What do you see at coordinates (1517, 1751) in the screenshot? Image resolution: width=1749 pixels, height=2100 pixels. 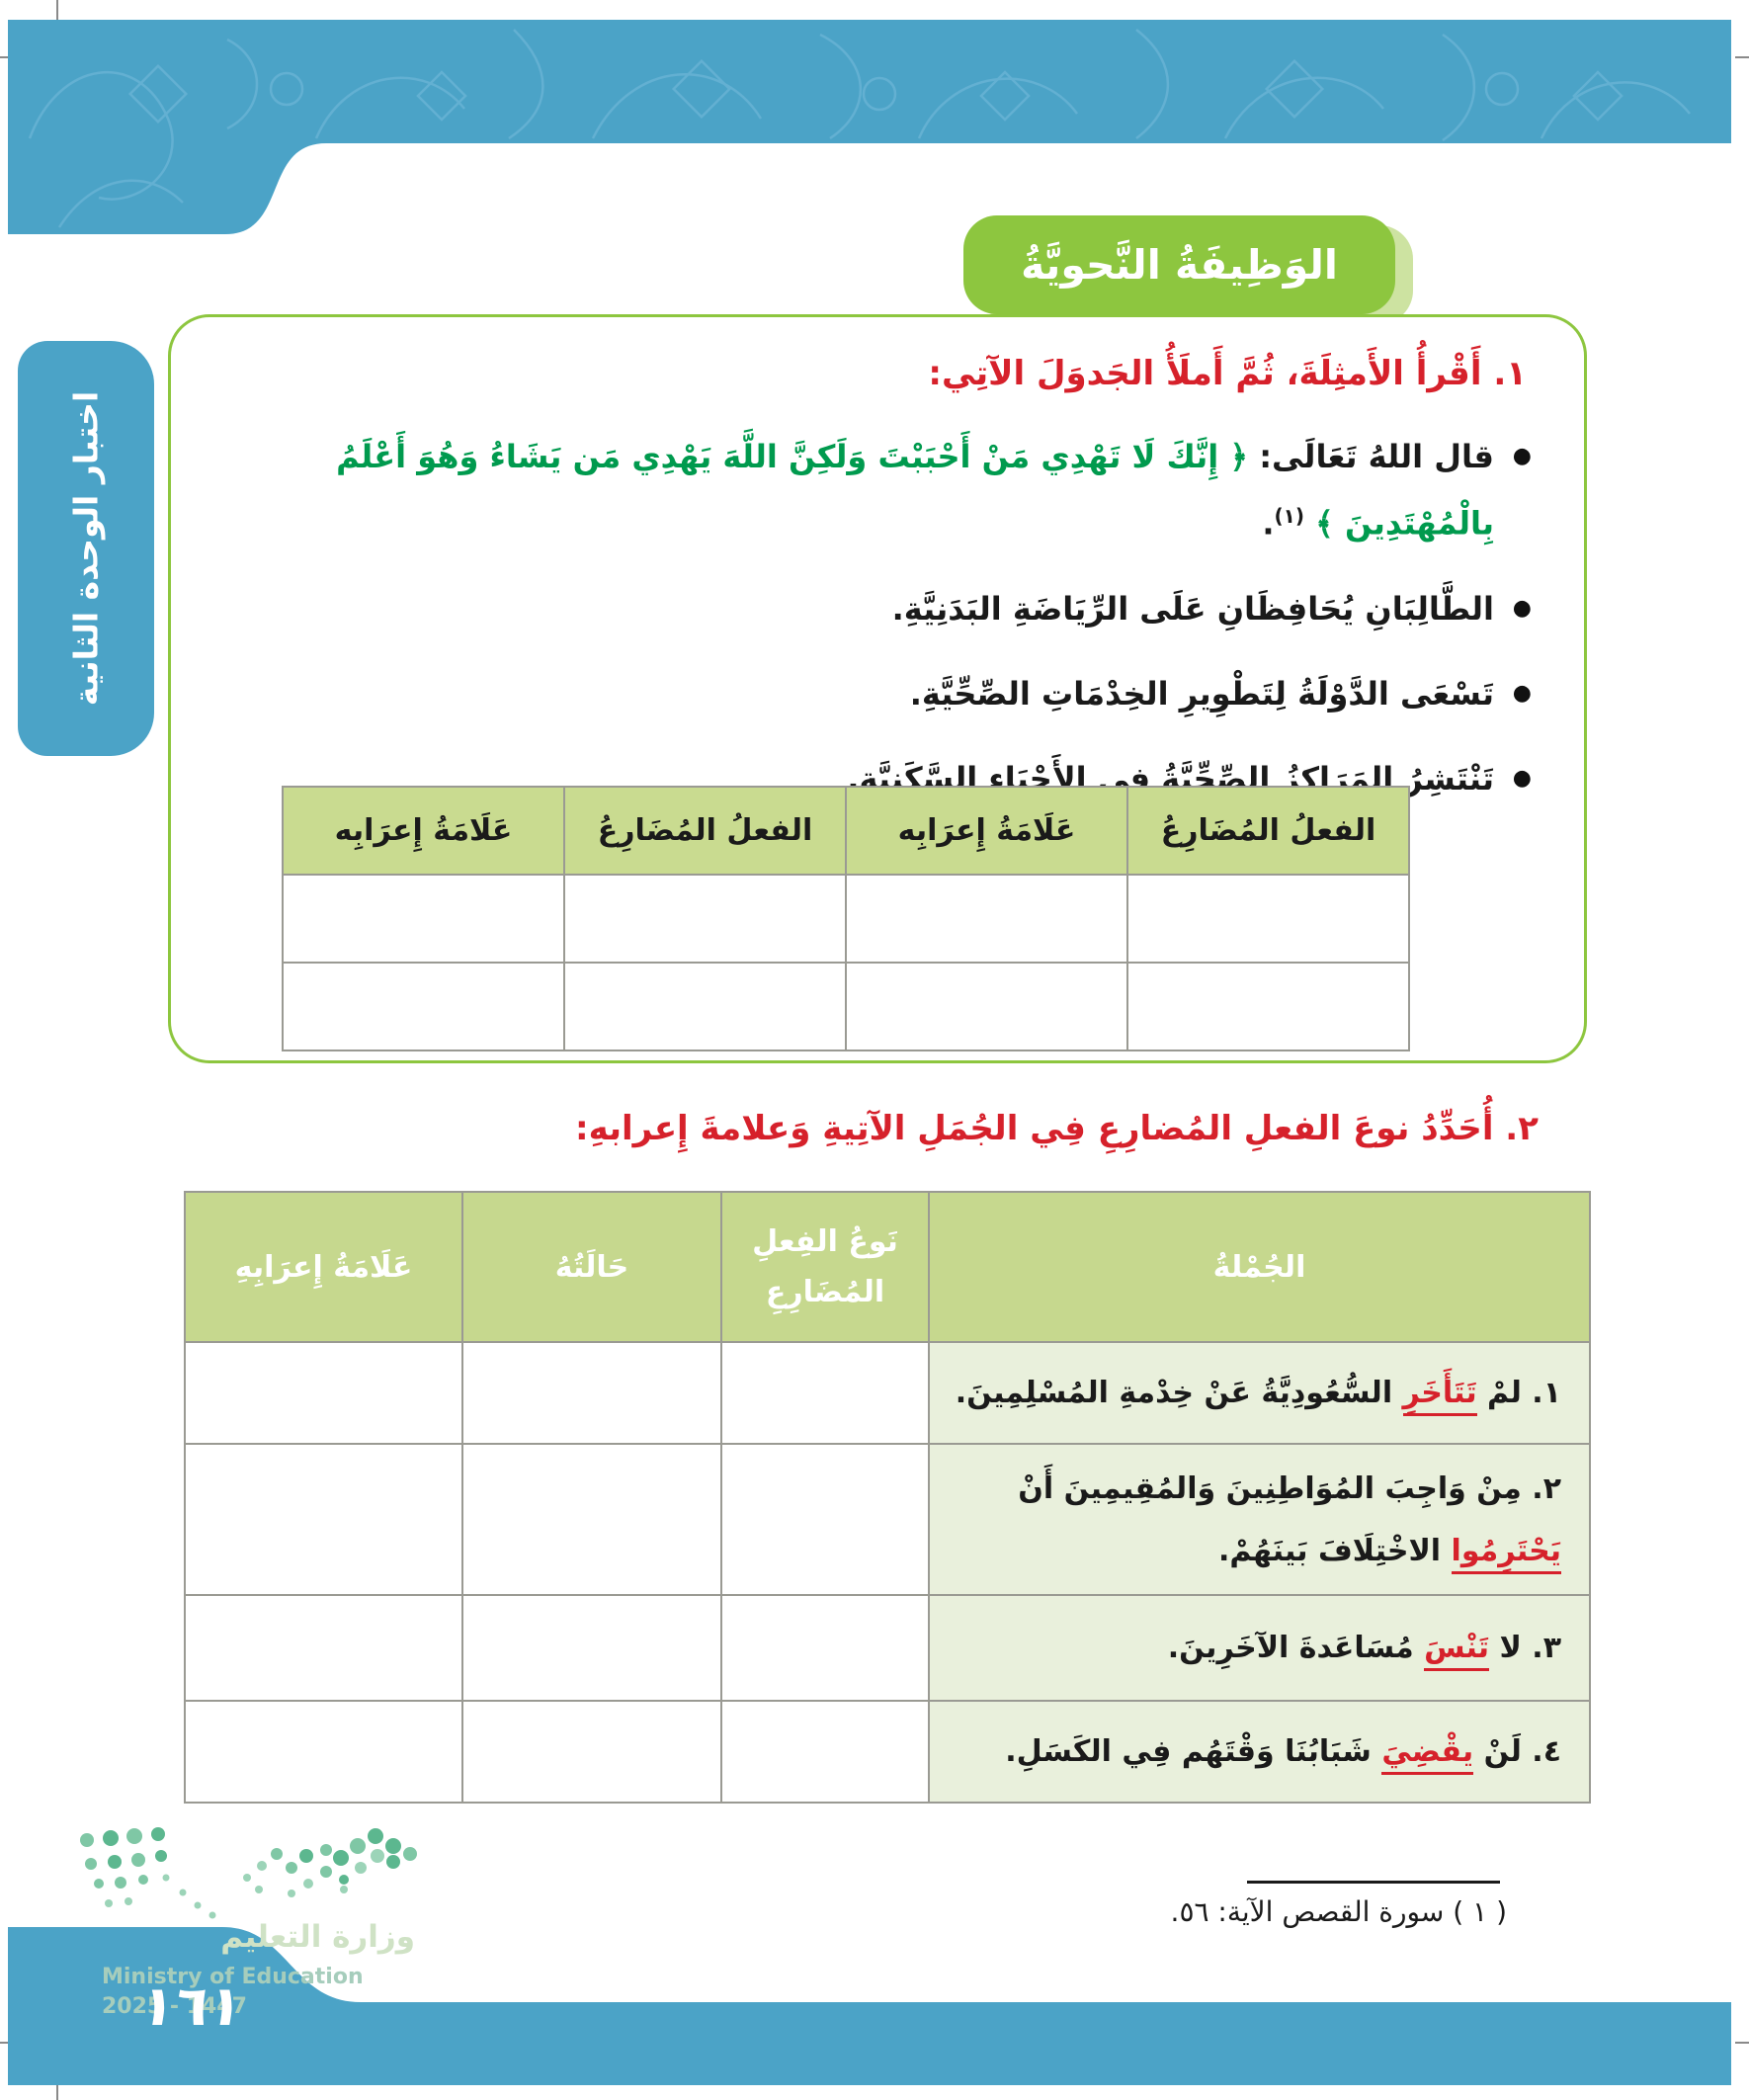 I see `sentence-text: ٤. لَنْ` at bounding box center [1517, 1751].